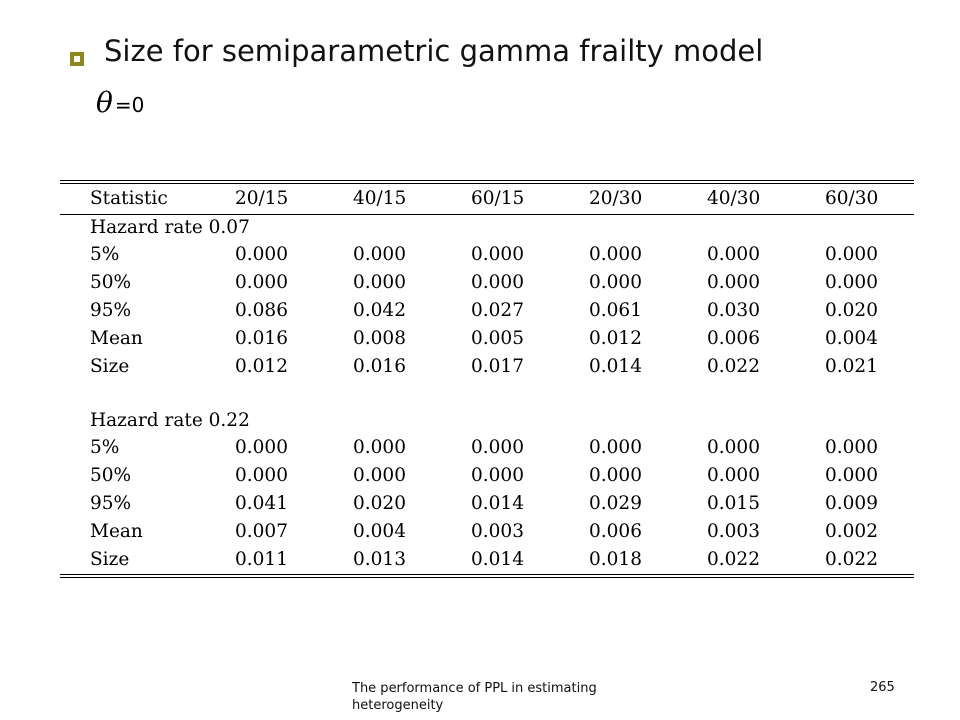 The width and height of the screenshot is (960, 720). Describe the element at coordinates (615, 559) in the screenshot. I see `table-cell: 0.018` at that location.